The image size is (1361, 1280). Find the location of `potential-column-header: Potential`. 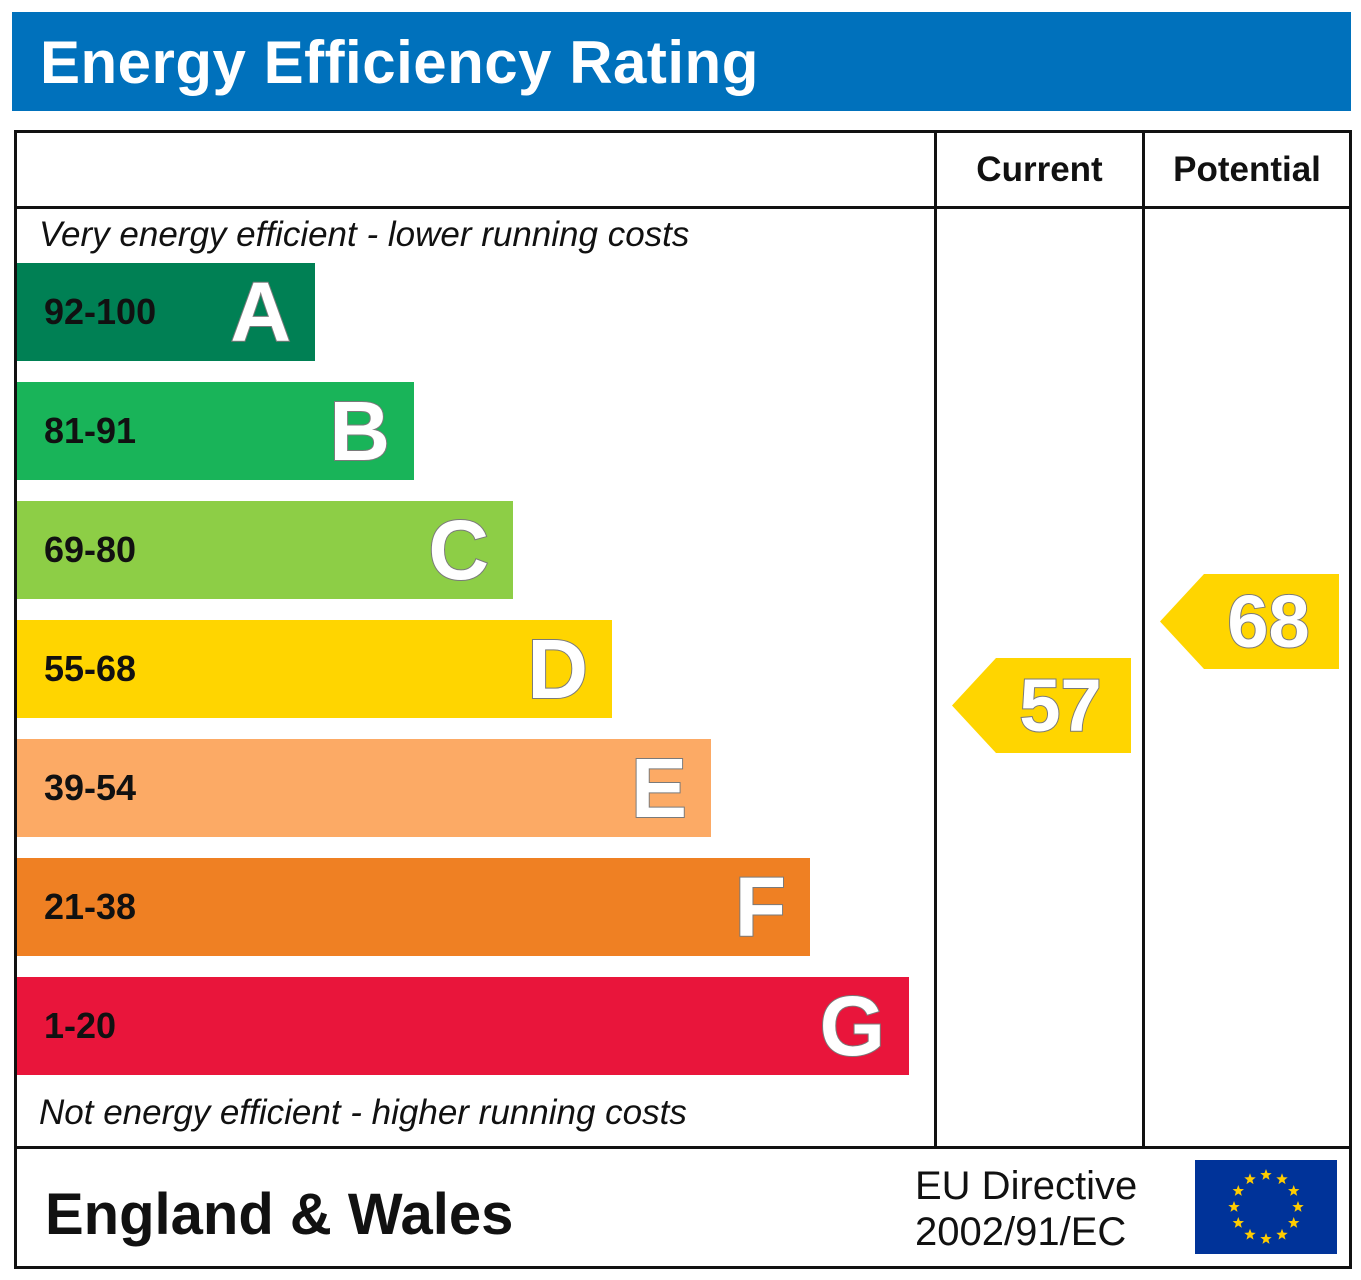

potential-column-header: Potential is located at coordinates (1247, 169).